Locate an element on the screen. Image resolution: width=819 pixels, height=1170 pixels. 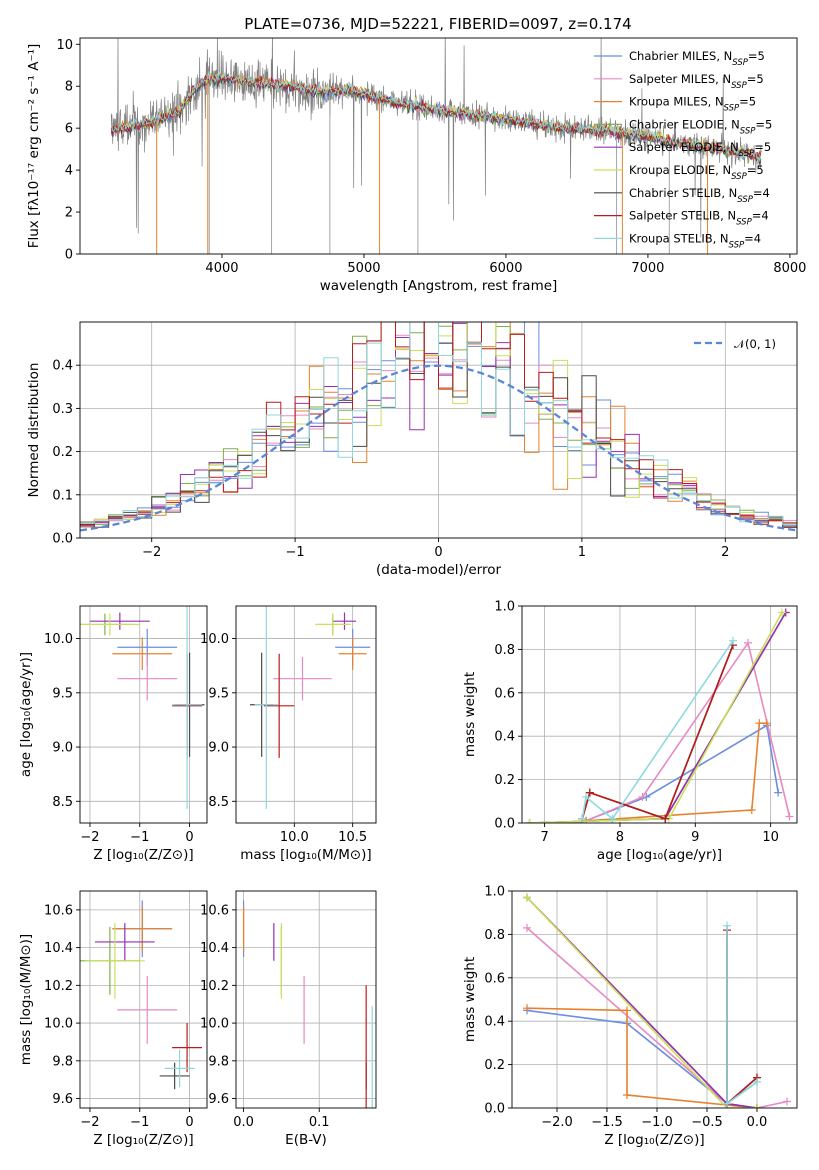
mass-vs-z-x-tick-label: −2 is located at coordinates (89, 1122).